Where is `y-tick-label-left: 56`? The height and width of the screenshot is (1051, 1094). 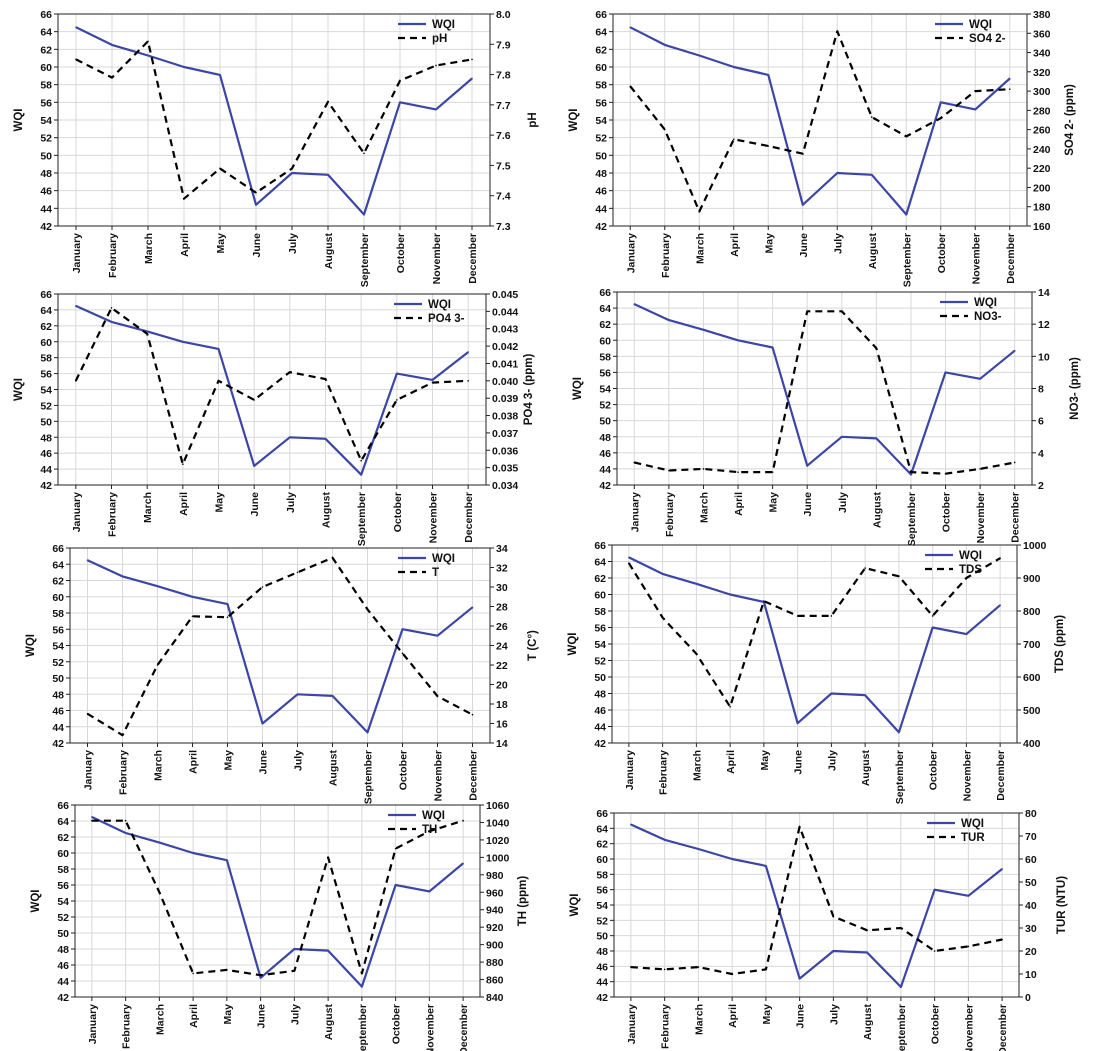
y-tick-label-left: 56 is located at coordinates (63, 886).